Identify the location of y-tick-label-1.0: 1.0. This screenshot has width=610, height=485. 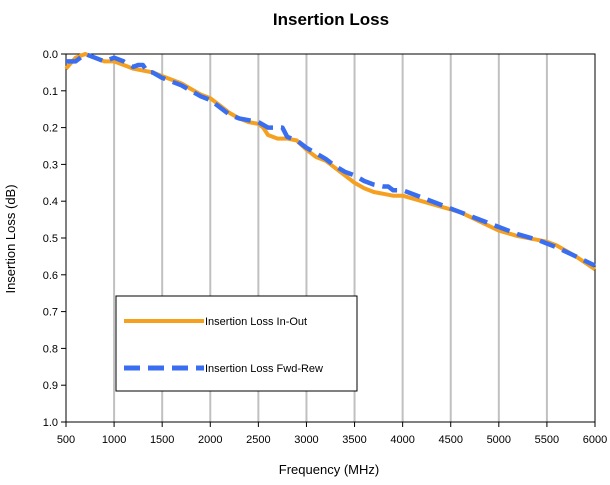
(50, 423).